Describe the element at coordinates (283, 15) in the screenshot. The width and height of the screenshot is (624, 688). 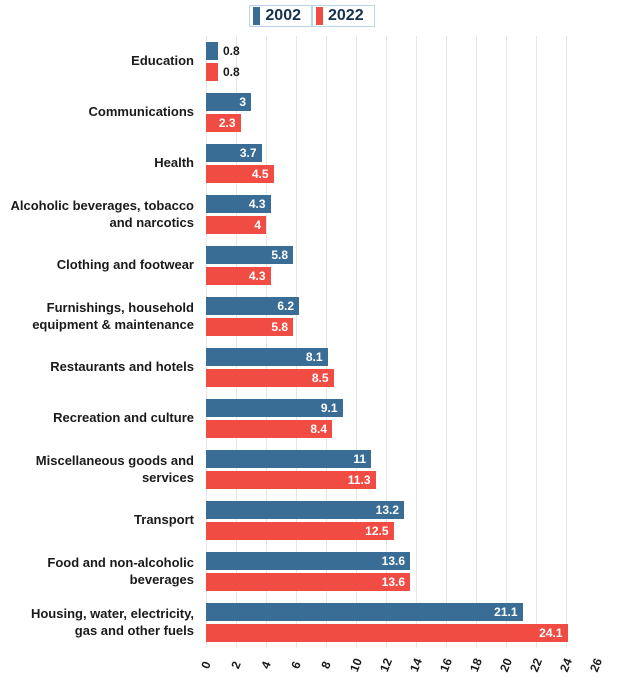
I see `legend-label: 2002` at that location.